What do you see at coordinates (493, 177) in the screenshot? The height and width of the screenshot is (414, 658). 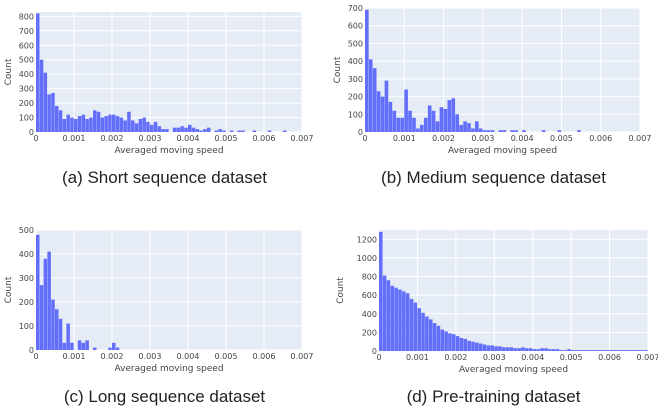 I see `caption-medium: (b) Medium sequence dataset` at bounding box center [493, 177].